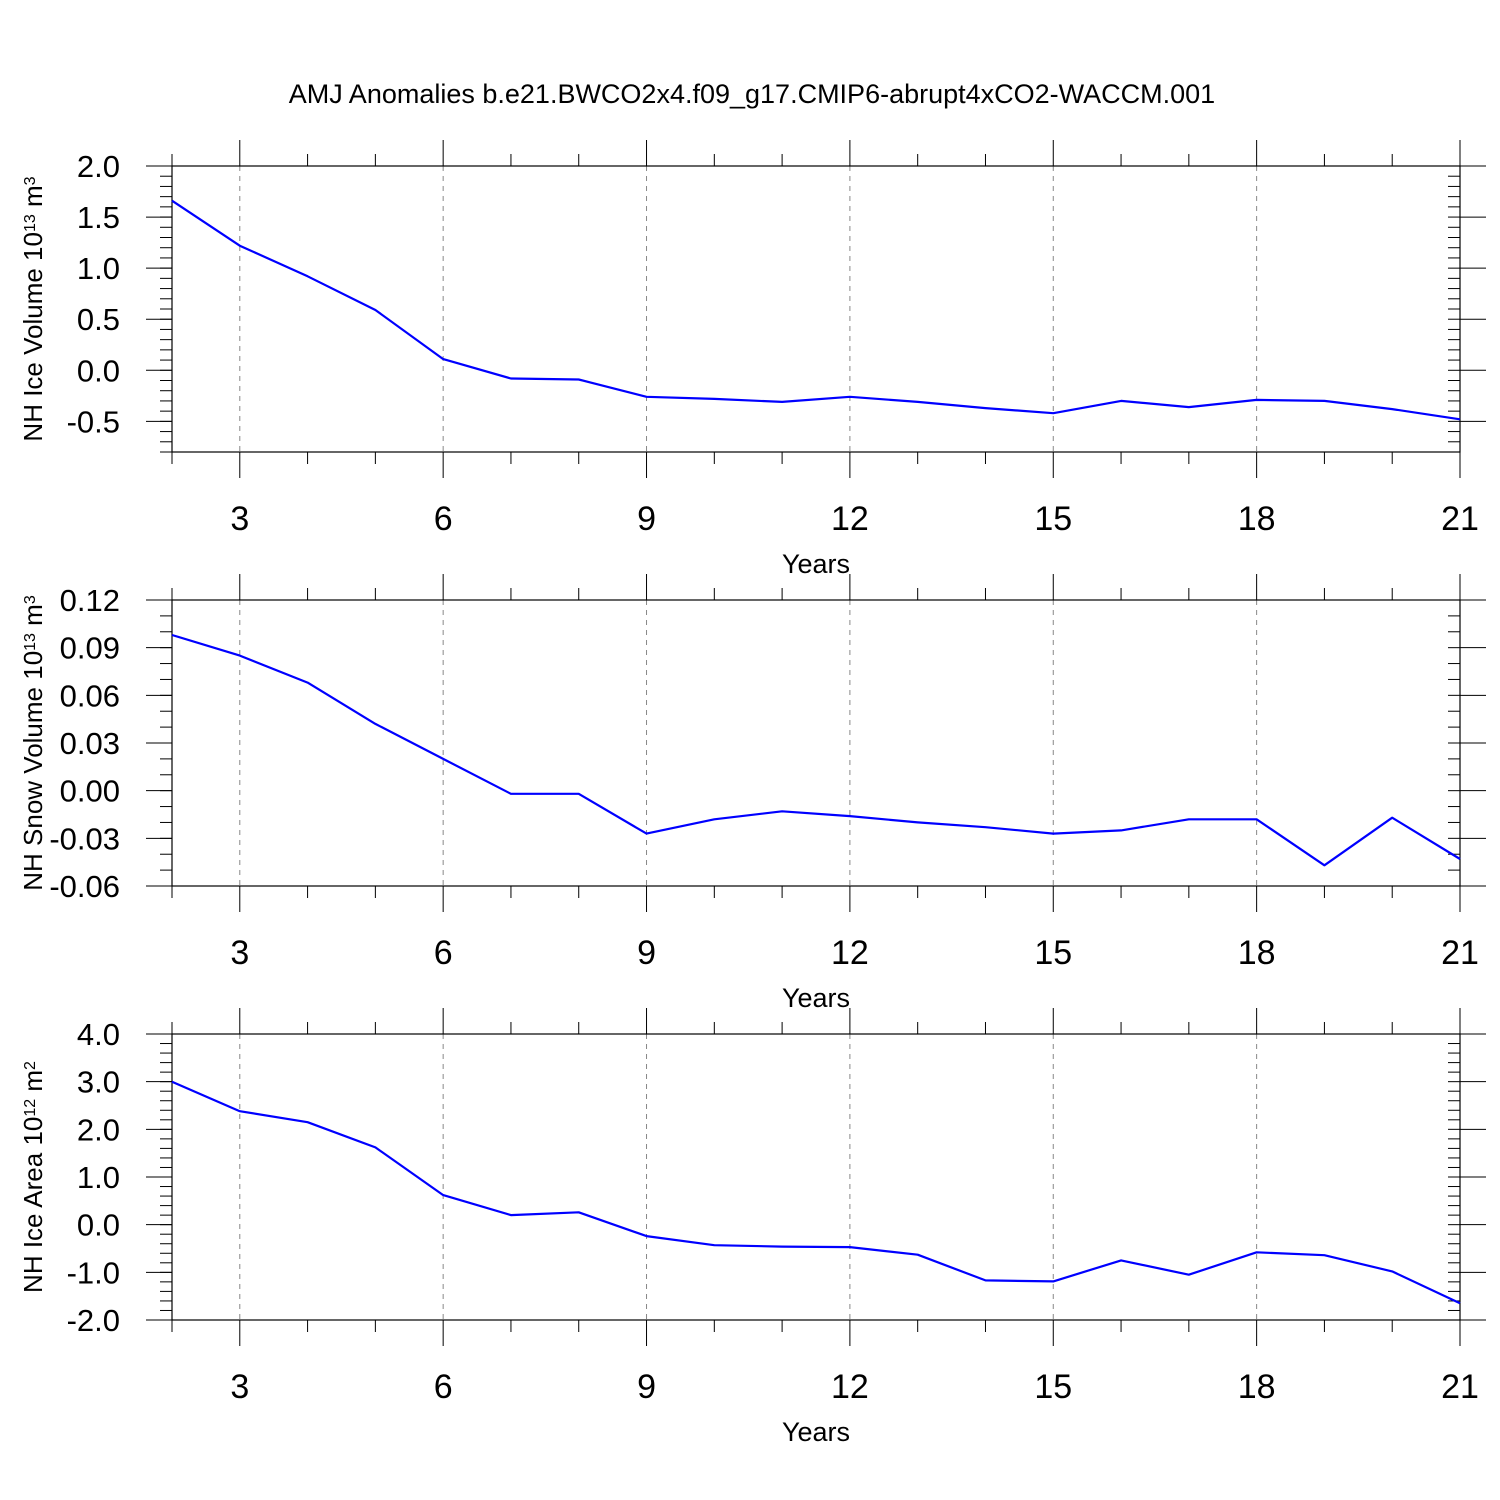 The image size is (1500, 1500). I want to click on y-tick-label: 0.06, so click(90, 695).